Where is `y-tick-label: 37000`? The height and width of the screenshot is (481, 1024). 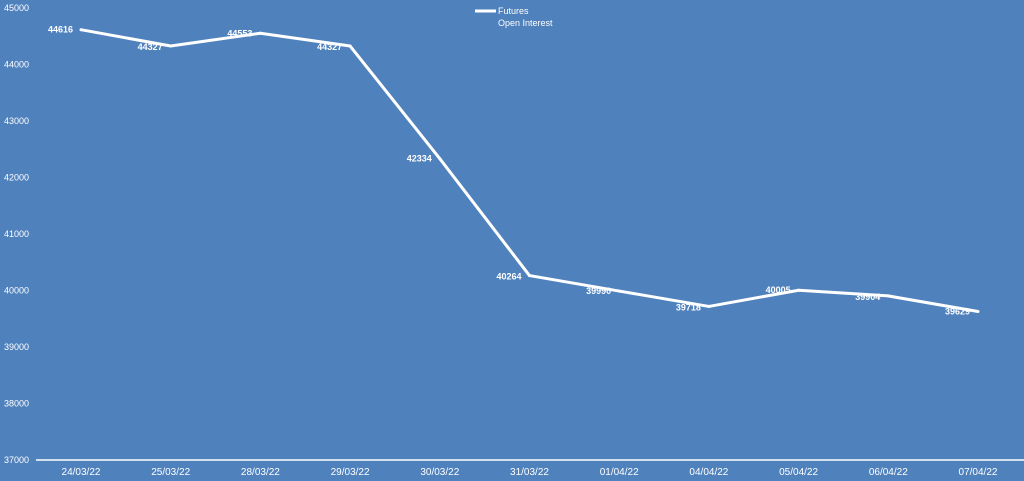 y-tick-label: 37000 is located at coordinates (16, 460).